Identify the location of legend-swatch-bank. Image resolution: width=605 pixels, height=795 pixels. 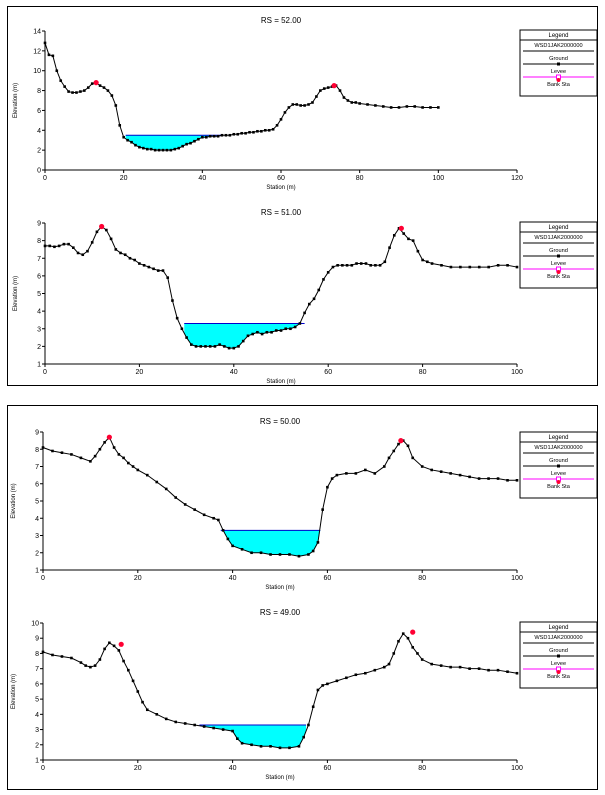
(558, 272).